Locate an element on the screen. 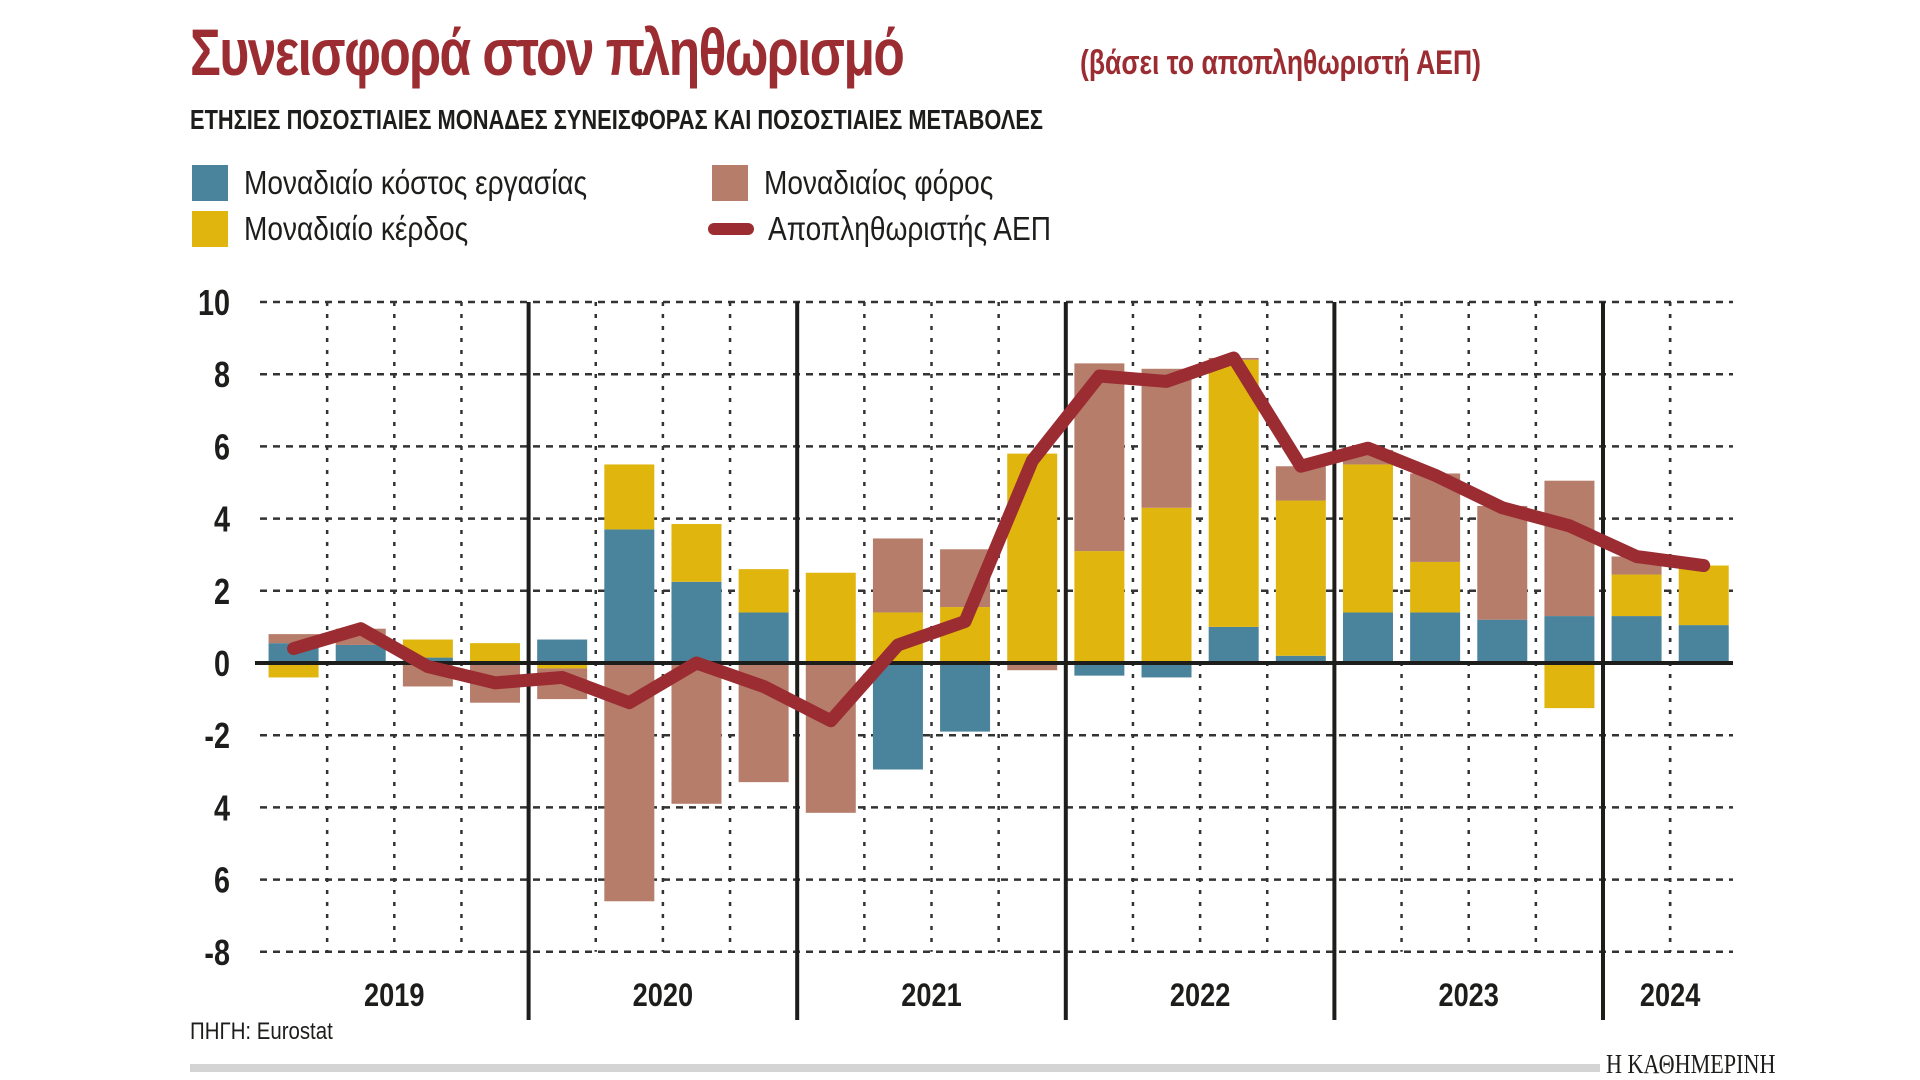 Image resolution: width=1920 pixels, height=1080 pixels. legend-label: Μοναδιαίο κέρδος is located at coordinates (356, 228).